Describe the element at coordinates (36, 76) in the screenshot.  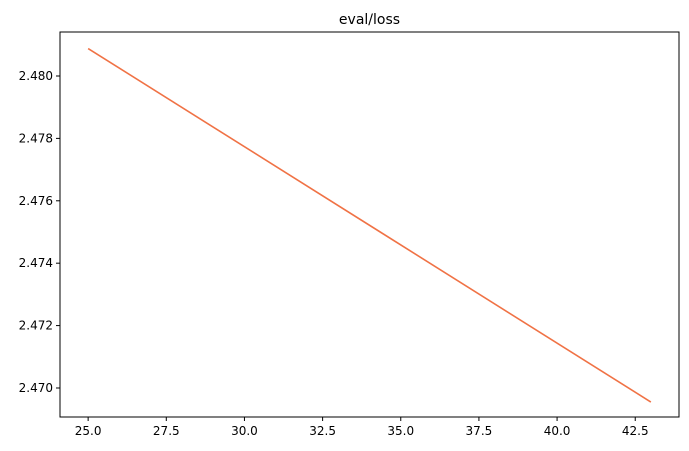
I see `y-tick-label: 2.480` at that location.